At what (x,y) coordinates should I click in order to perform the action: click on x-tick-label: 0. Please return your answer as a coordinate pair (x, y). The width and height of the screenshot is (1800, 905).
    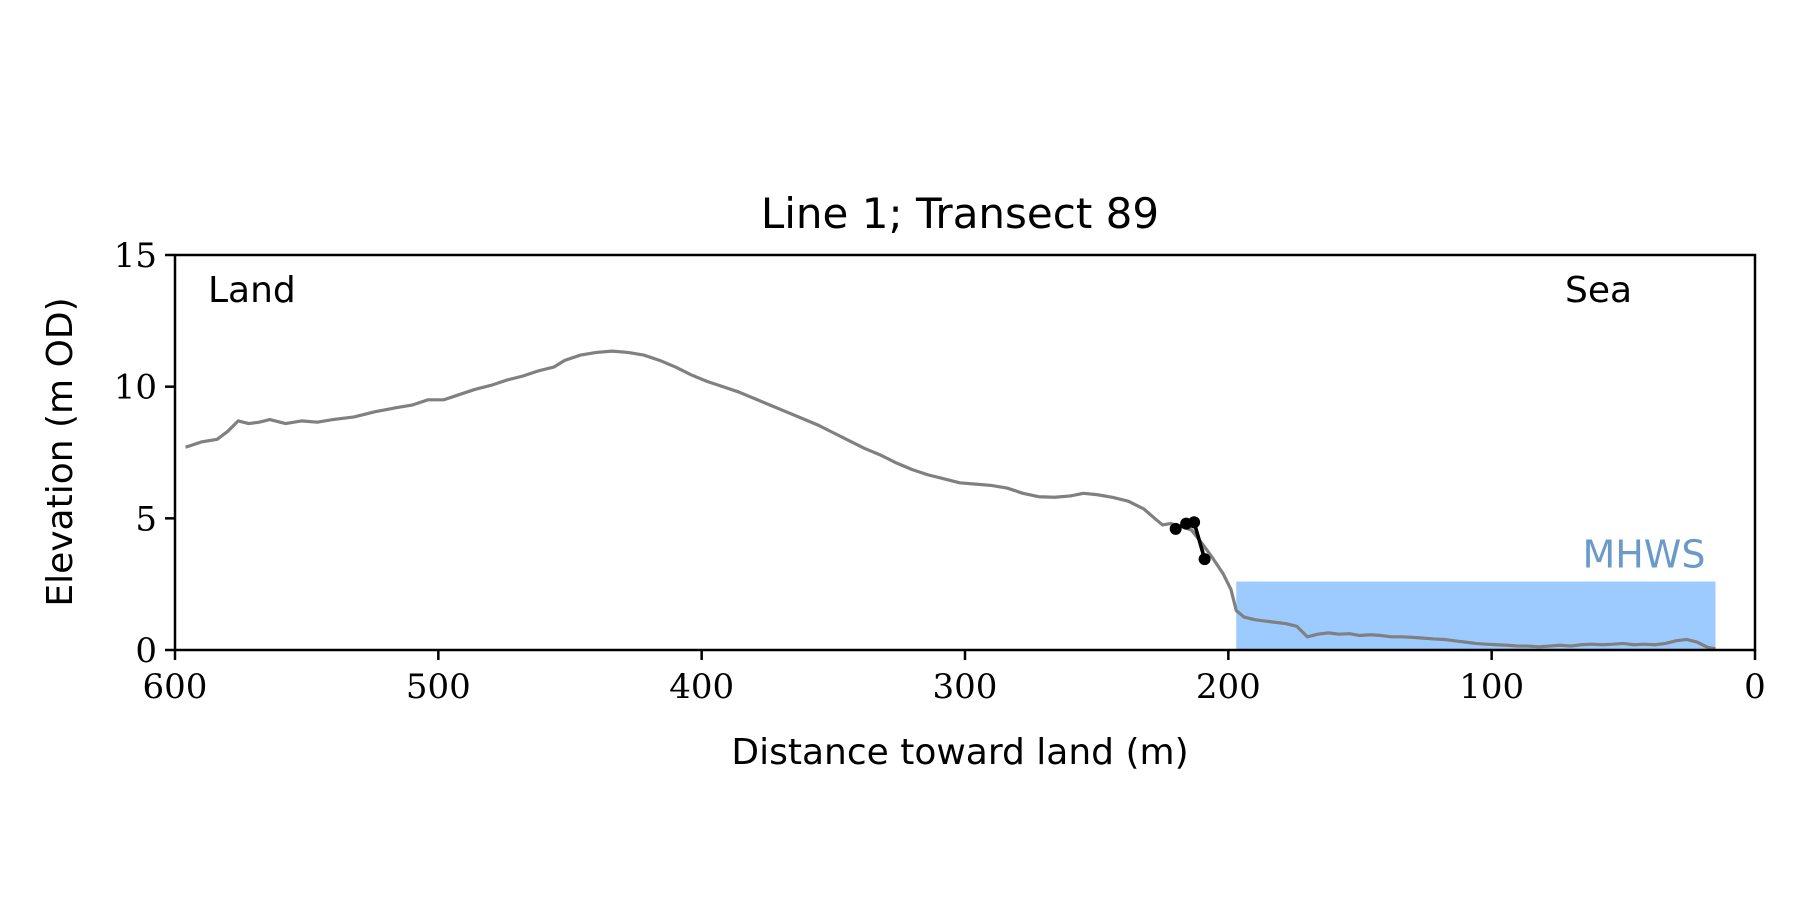
    Looking at the image, I should click on (1755, 687).